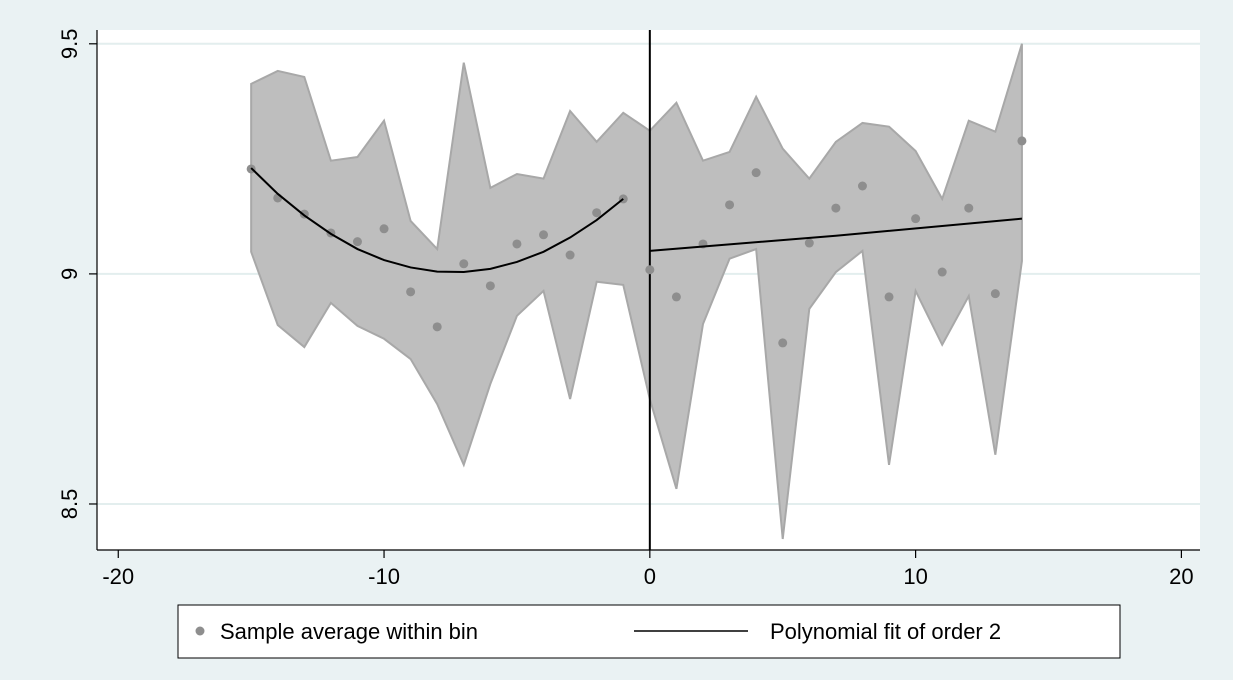  I want to click on legend-marker, so click(200, 631).